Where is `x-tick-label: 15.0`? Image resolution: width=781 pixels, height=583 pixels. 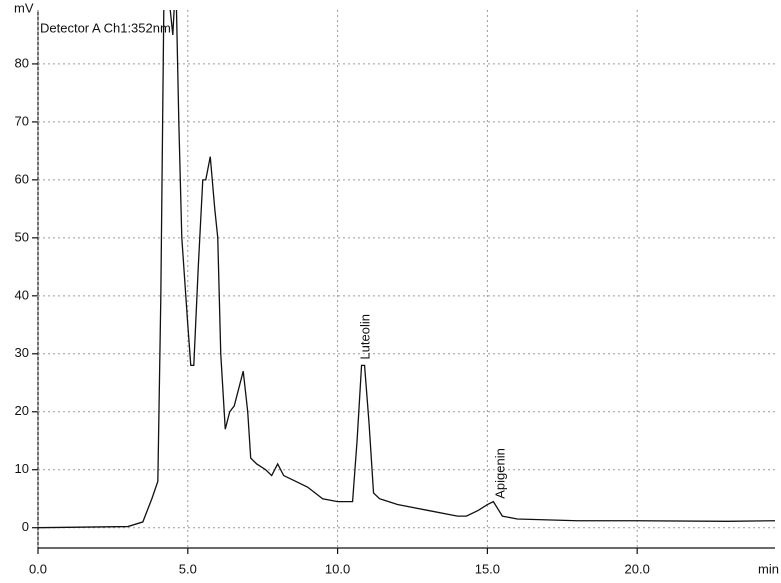 x-tick-label: 15.0 is located at coordinates (487, 568).